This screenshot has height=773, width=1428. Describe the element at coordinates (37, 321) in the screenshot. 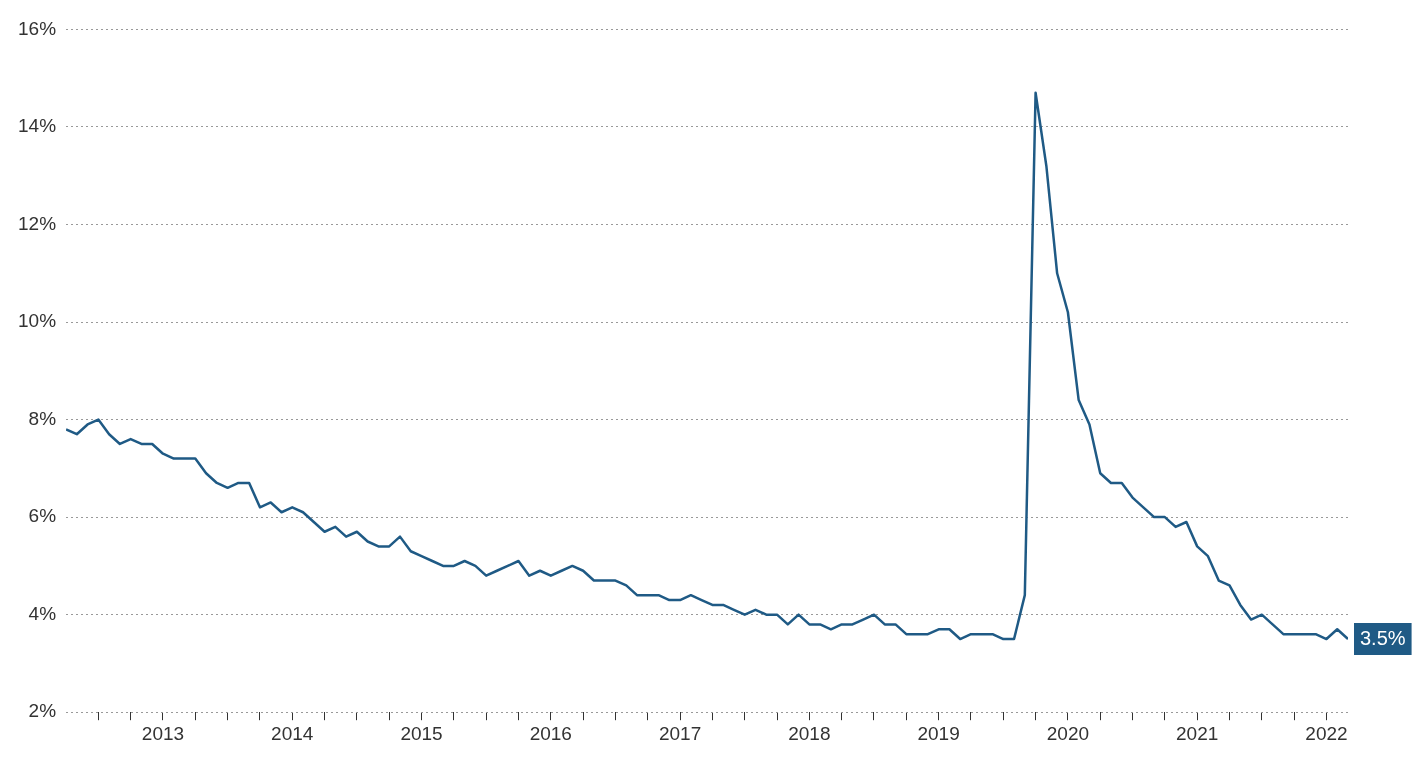

I see `y-tick-label: 10%` at that location.